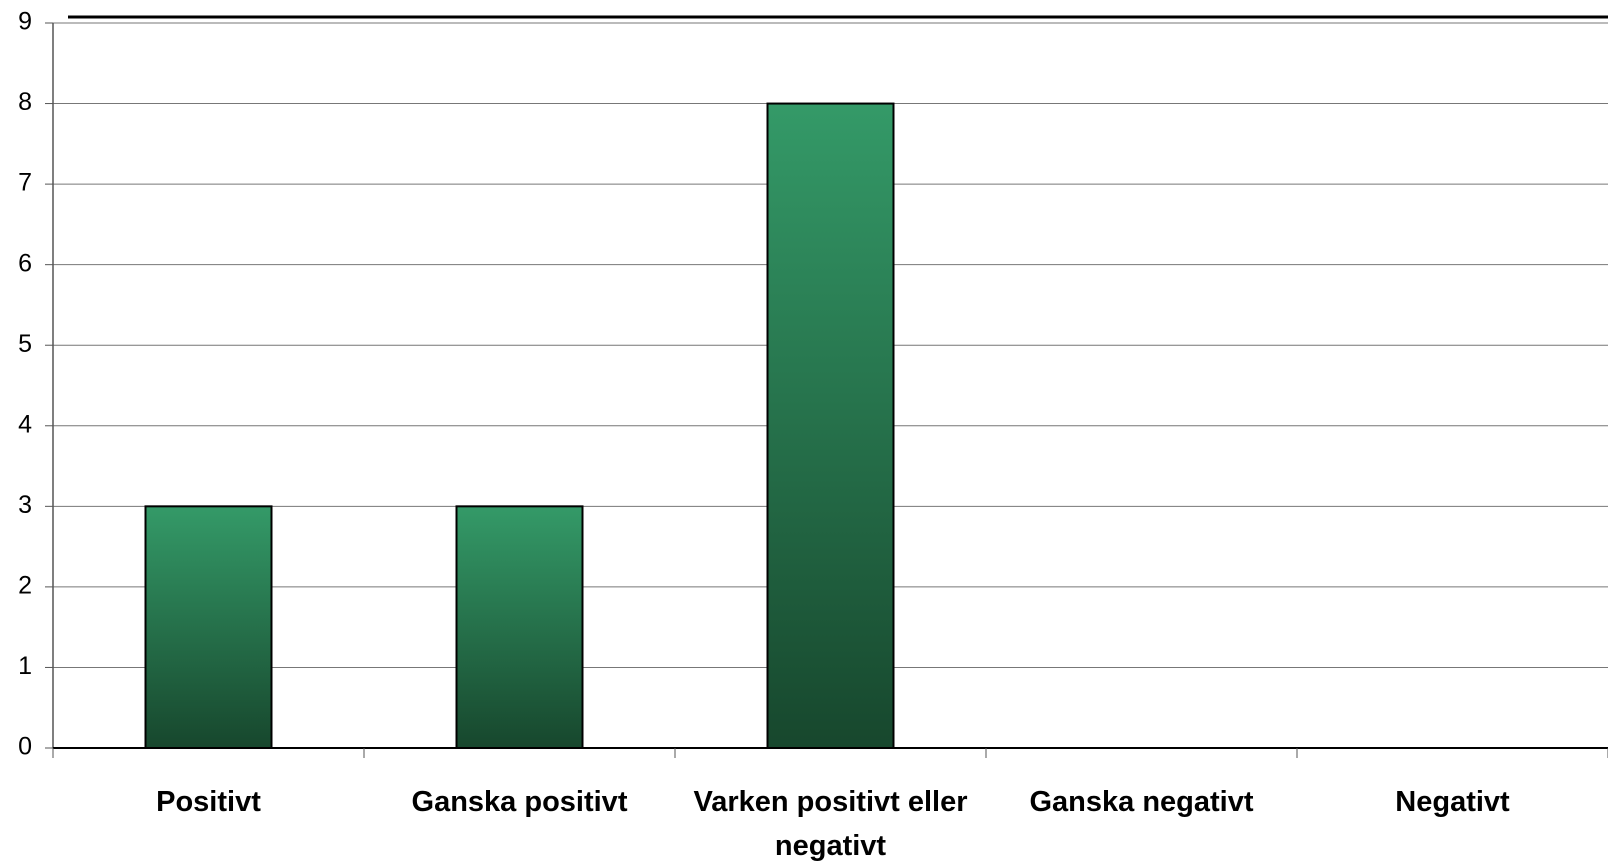 Image resolution: width=1608 pixels, height=868 pixels. I want to click on y-tick-label: 3, so click(25, 505).